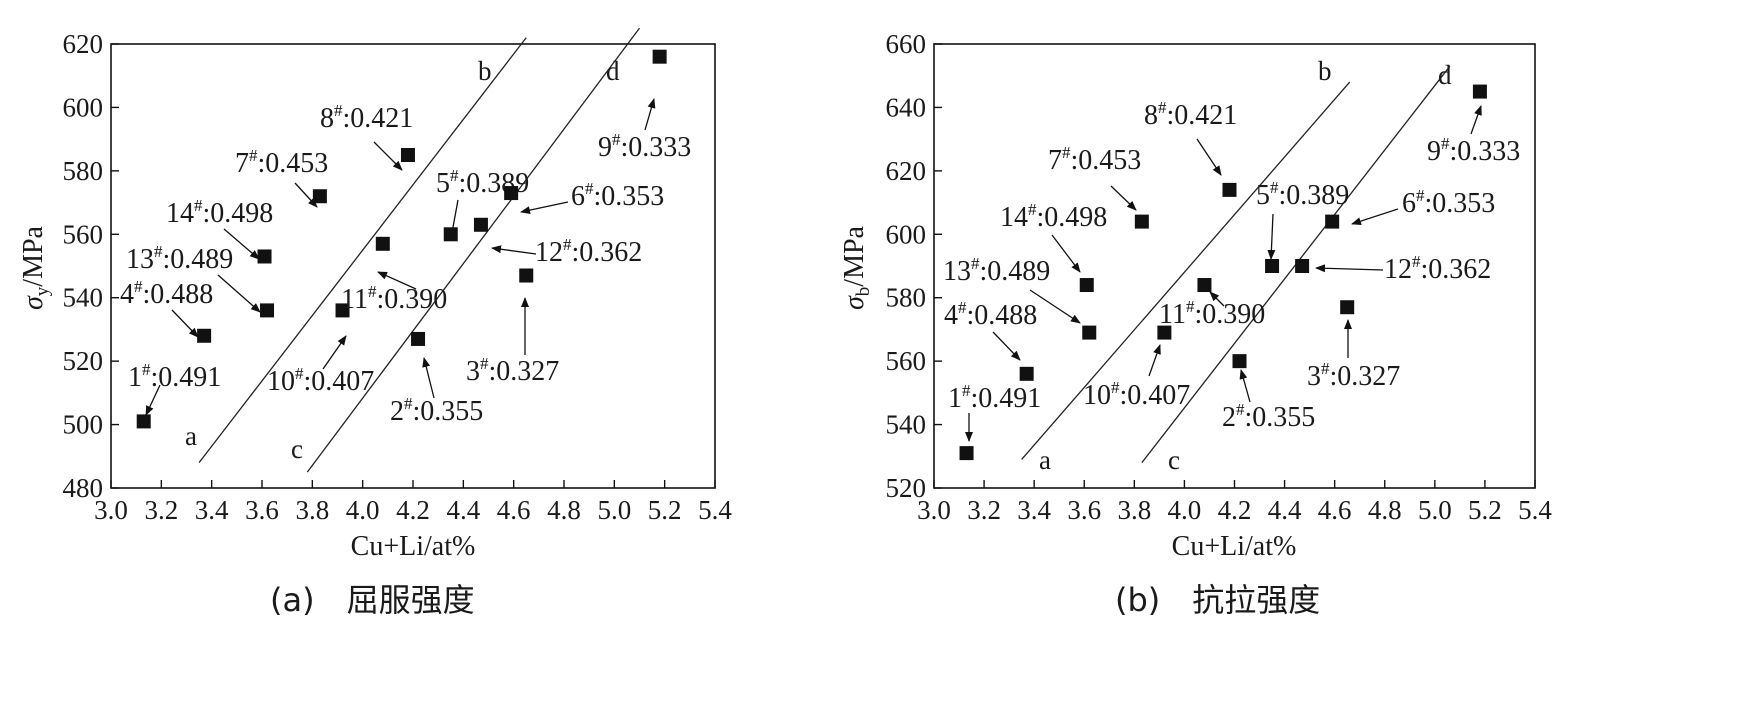 The height and width of the screenshot is (710, 1743). Describe the element at coordinates (35, 267) in the screenshot. I see `y-axis-title: σy/MPa` at that location.